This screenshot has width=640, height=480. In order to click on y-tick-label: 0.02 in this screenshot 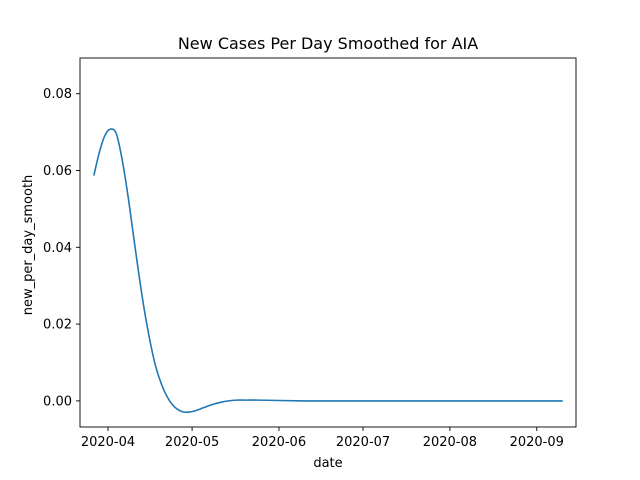, I will do `click(57, 325)`.